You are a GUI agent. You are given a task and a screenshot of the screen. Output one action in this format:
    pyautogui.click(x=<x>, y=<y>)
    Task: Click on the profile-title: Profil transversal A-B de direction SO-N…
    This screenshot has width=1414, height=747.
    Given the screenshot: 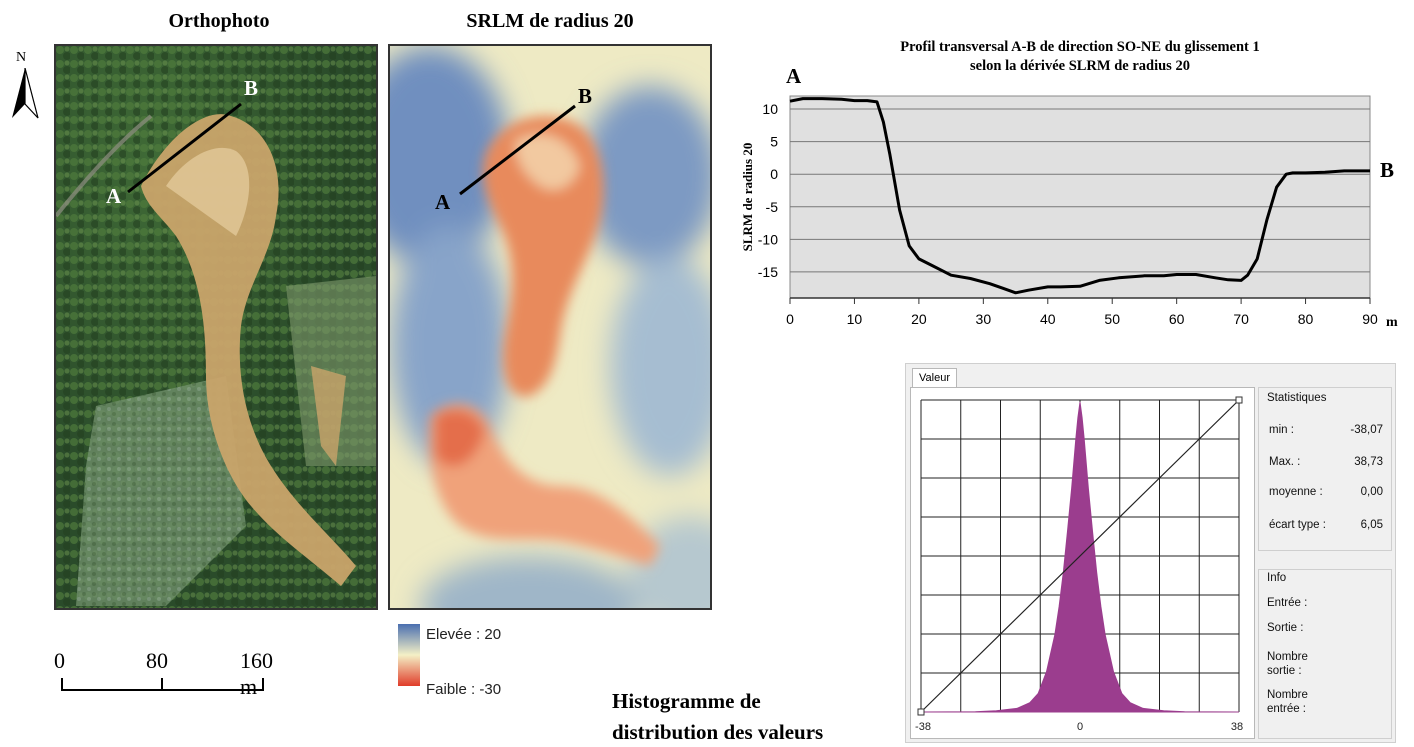 What is the action you would take?
    pyautogui.click(x=1080, y=57)
    